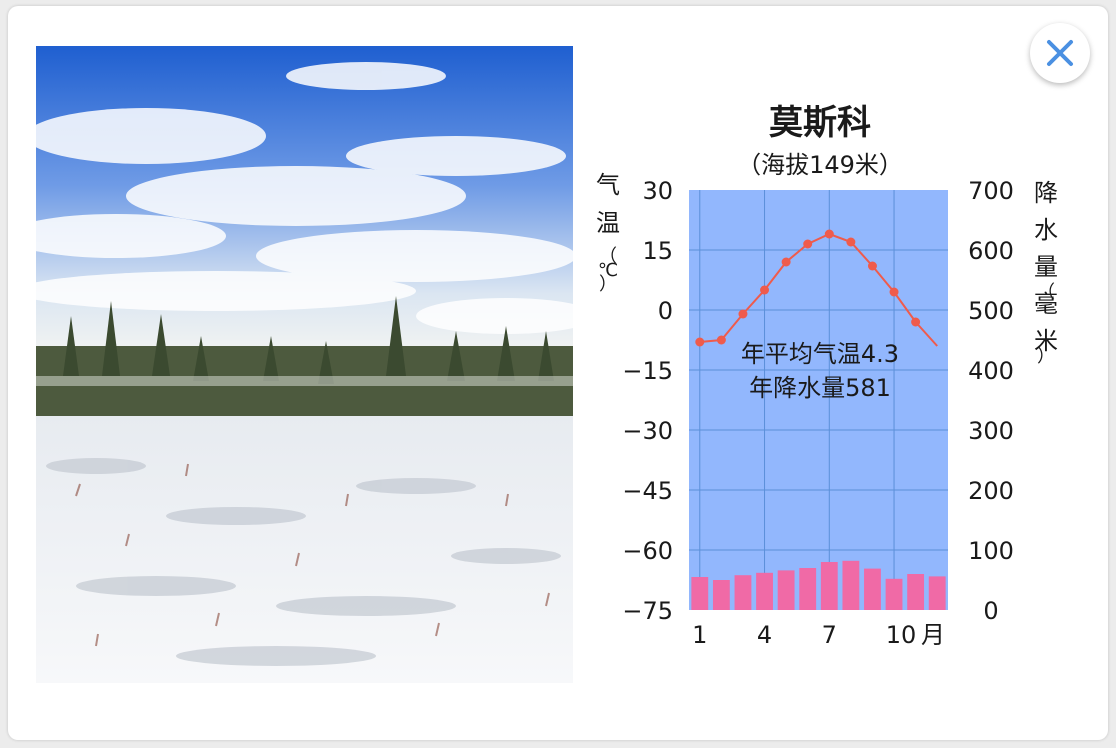 The width and height of the screenshot is (1116, 748). Describe the element at coordinates (657, 191) in the screenshot. I see `left-axis-tick-label: 30` at that location.